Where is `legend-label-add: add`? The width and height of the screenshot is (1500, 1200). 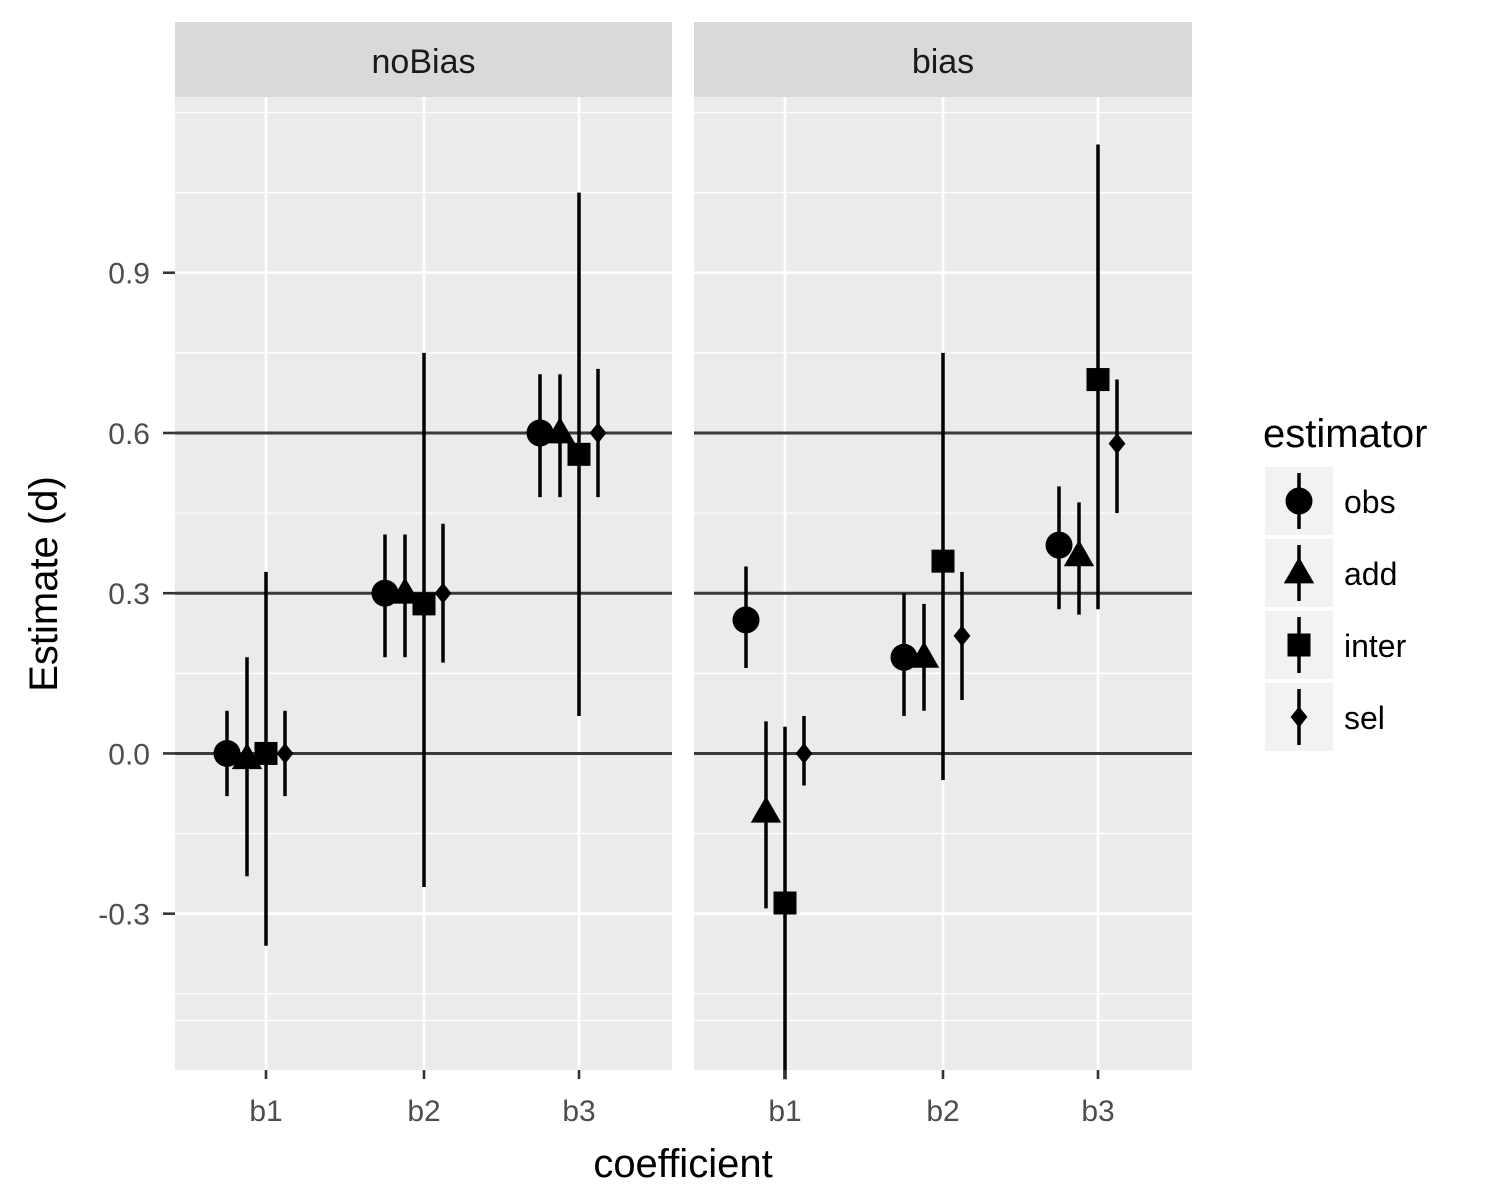
legend-label-add: add is located at coordinates (1370, 574).